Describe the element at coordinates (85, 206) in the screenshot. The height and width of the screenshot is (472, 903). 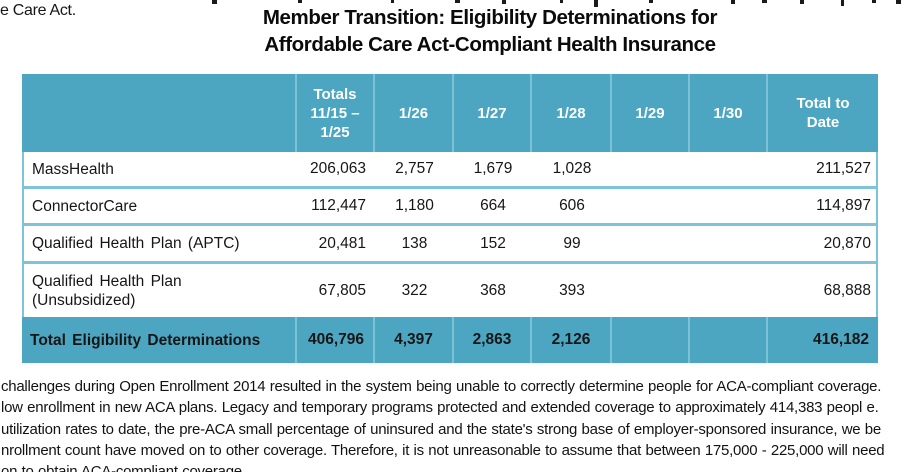
I see `row-label: ConnectorCare` at that location.